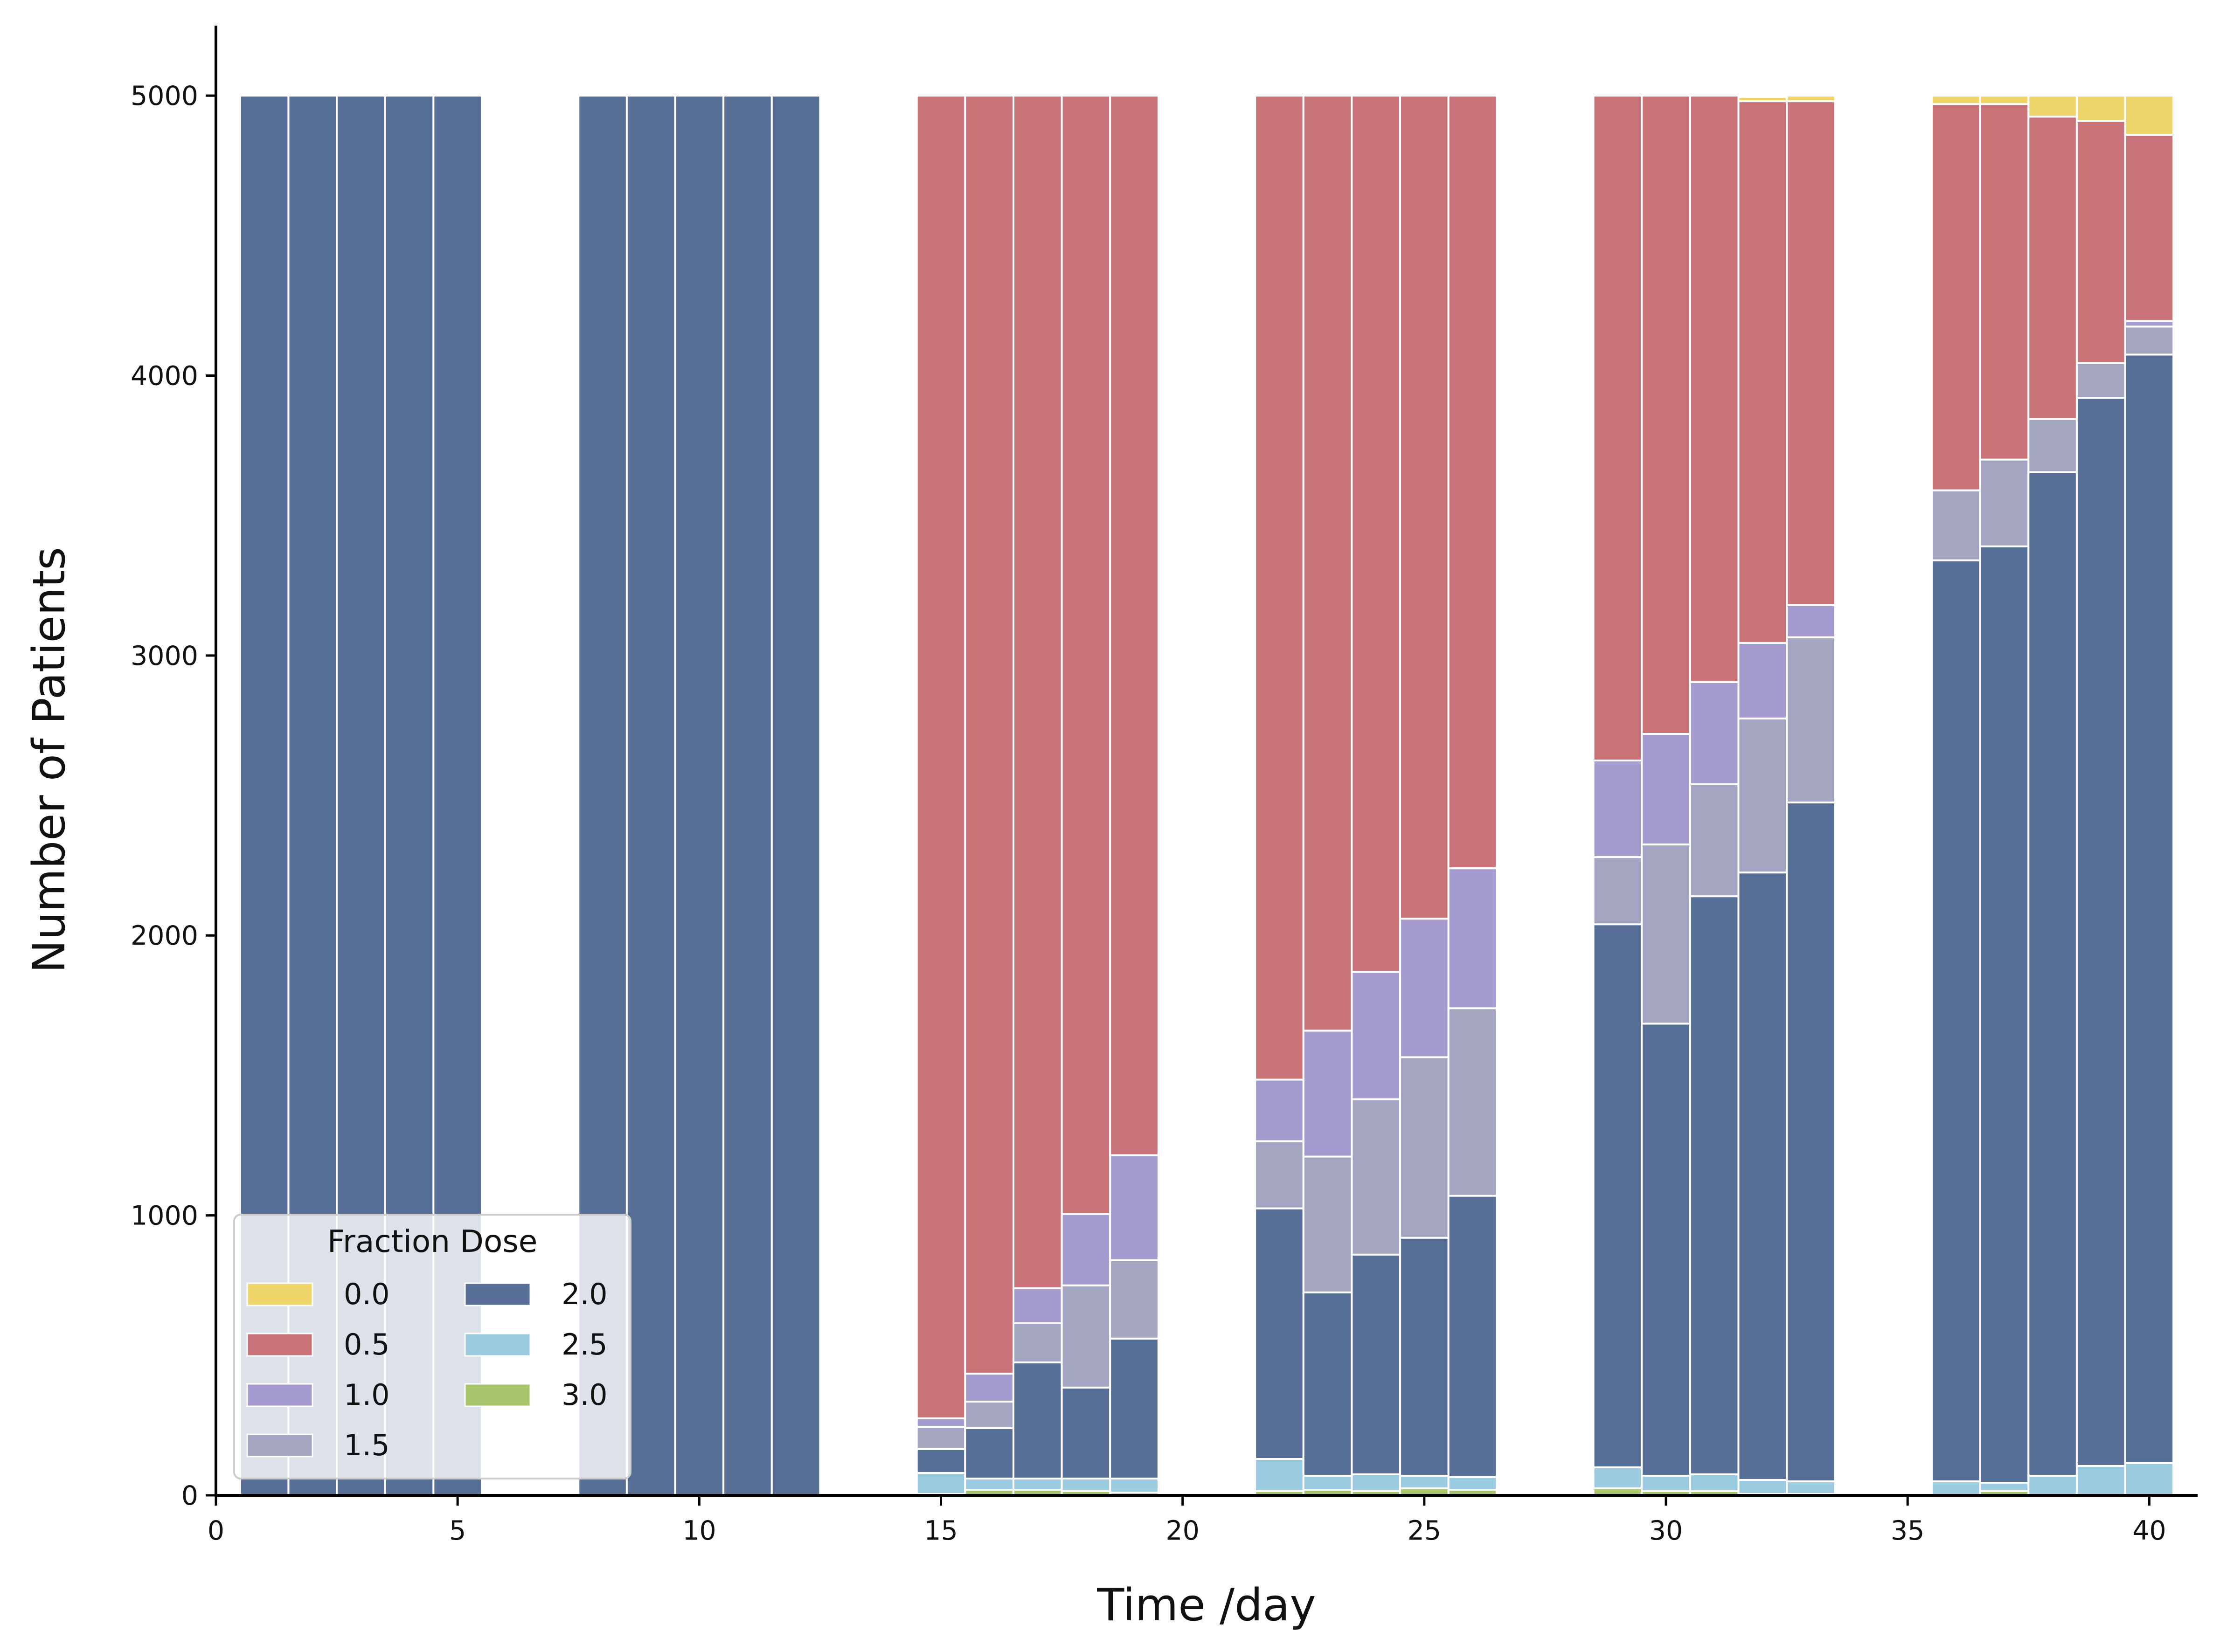  What do you see at coordinates (216, 1530) in the screenshot?
I see `x-tick-label: 0` at bounding box center [216, 1530].